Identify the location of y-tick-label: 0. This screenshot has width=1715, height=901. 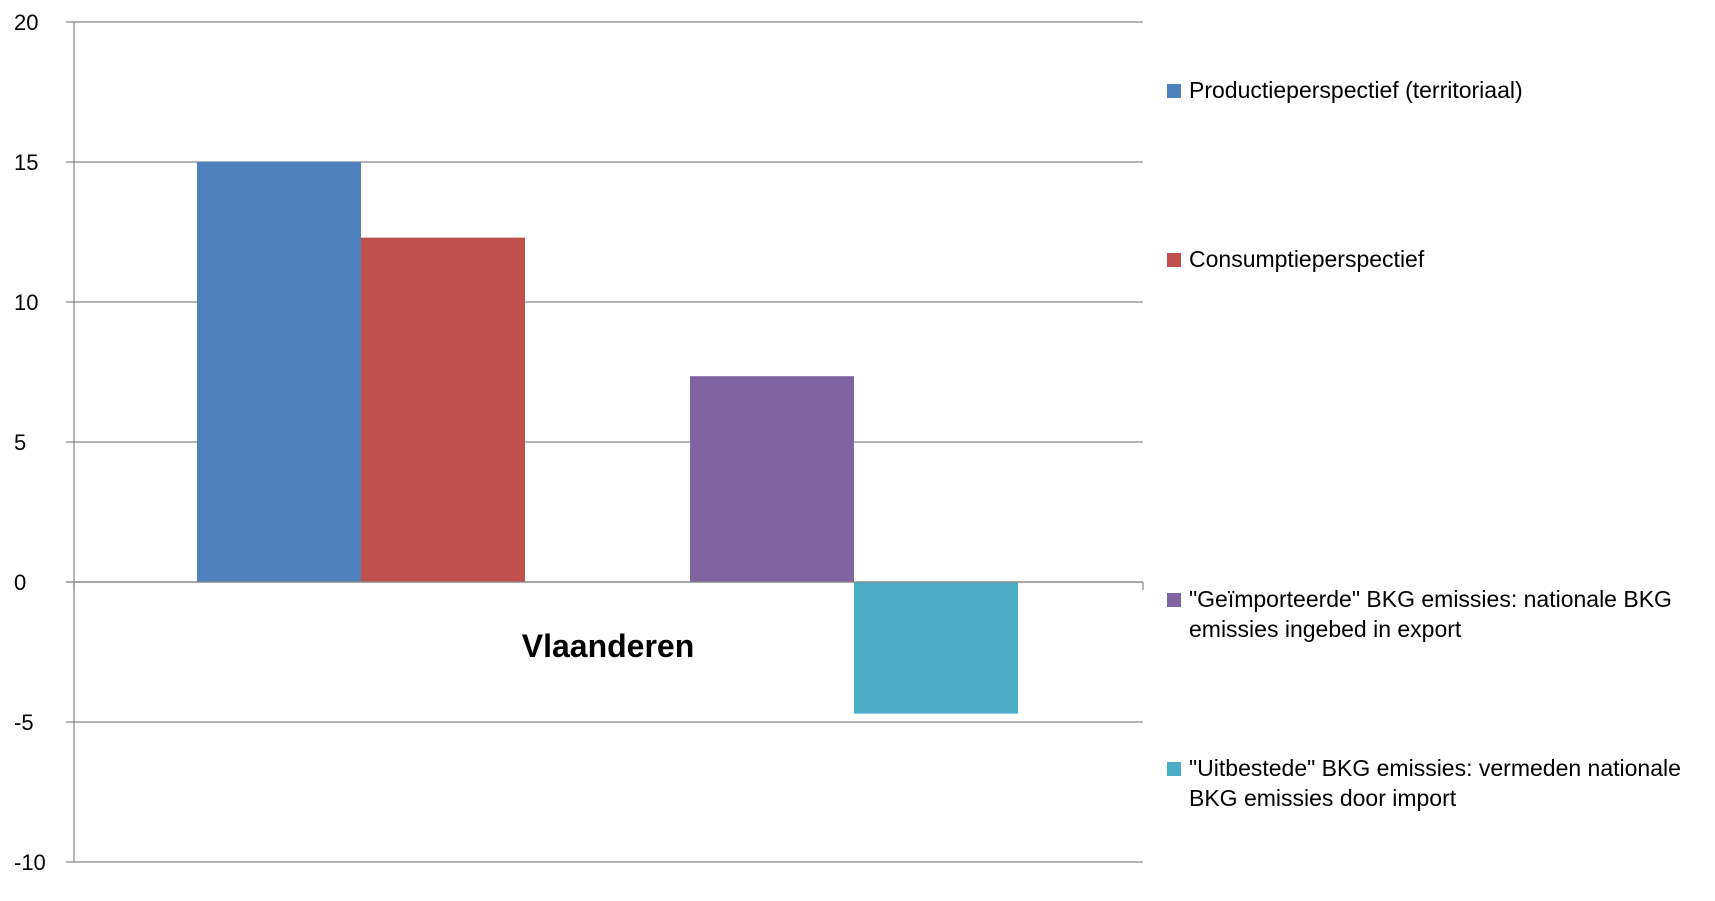
(20, 582).